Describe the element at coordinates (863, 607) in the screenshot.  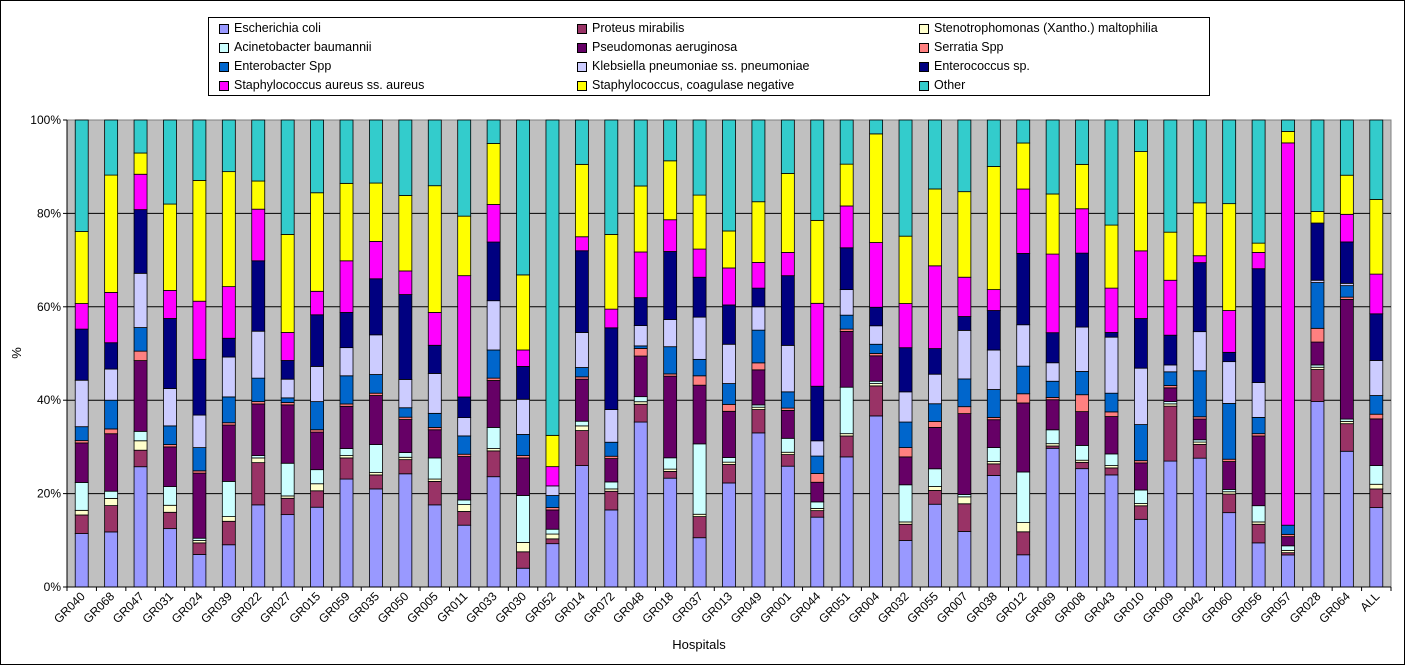
I see `x-tick-label: GR004` at that location.